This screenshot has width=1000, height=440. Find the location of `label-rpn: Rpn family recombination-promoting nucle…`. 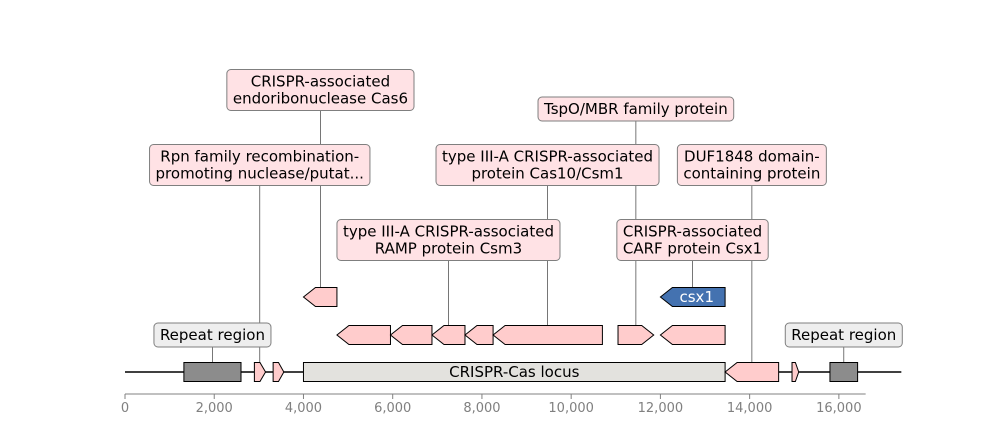

label-rpn: Rpn family recombination-promoting nucle… is located at coordinates (260, 165).